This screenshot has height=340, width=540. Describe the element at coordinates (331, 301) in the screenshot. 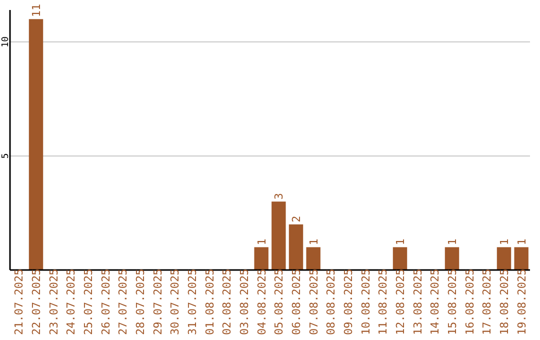

I see `x-tick-label: 08.08.2025` at that location.